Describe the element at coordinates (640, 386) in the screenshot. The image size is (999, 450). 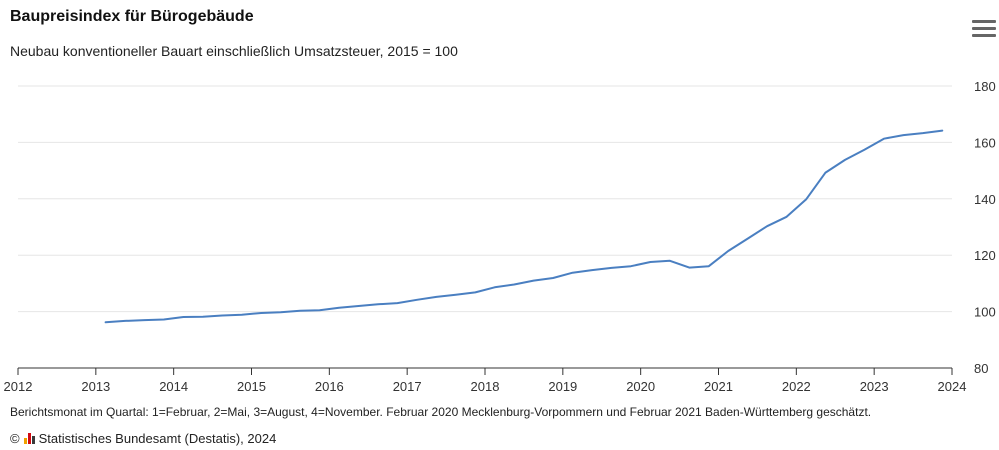
I see `x-tick-label-2020: 2020` at that location.